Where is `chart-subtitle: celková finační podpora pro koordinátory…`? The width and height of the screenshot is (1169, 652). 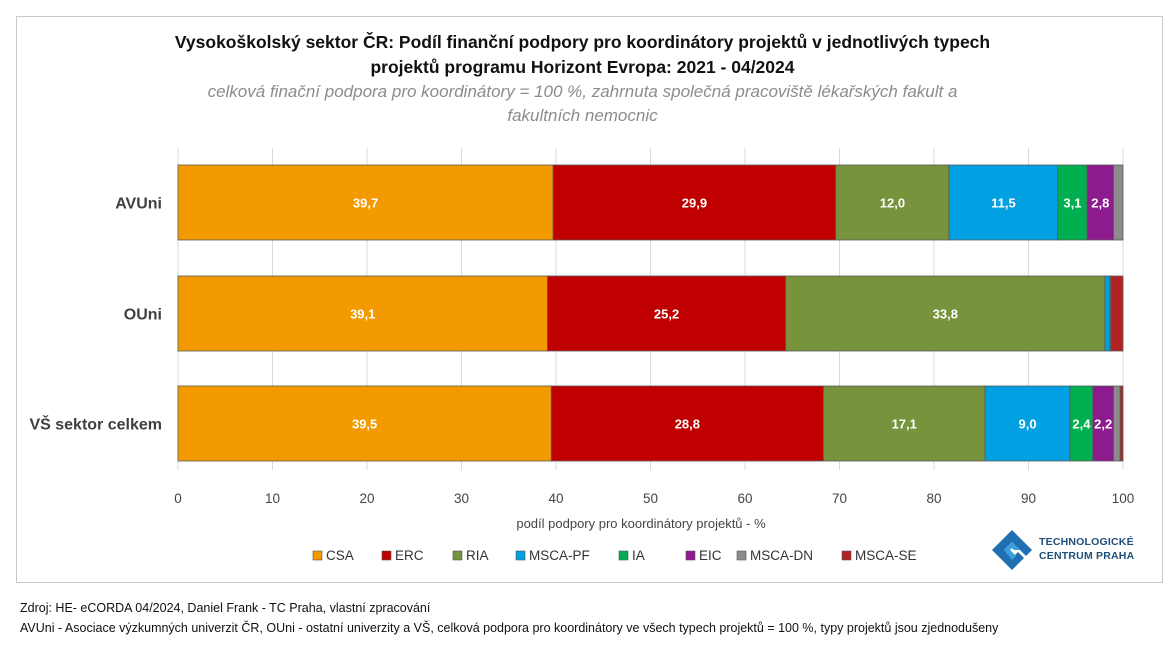 chart-subtitle: celková finační podpora pro koordinátory… is located at coordinates (582, 104).